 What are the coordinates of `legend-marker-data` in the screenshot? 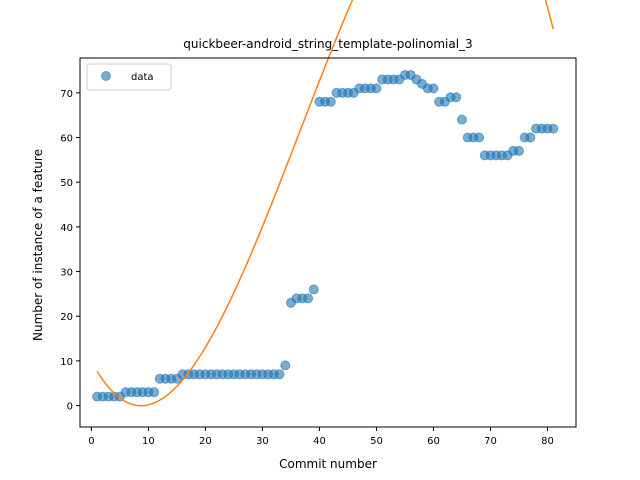 It's located at (106, 76).